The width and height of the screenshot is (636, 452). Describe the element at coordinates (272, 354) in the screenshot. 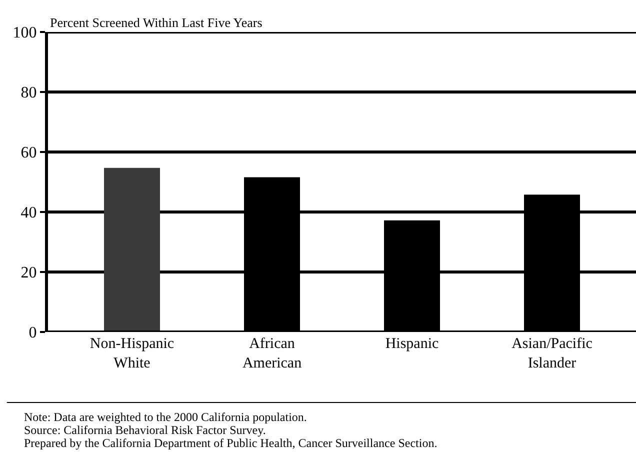

I see `x-tick-label: African American` at that location.